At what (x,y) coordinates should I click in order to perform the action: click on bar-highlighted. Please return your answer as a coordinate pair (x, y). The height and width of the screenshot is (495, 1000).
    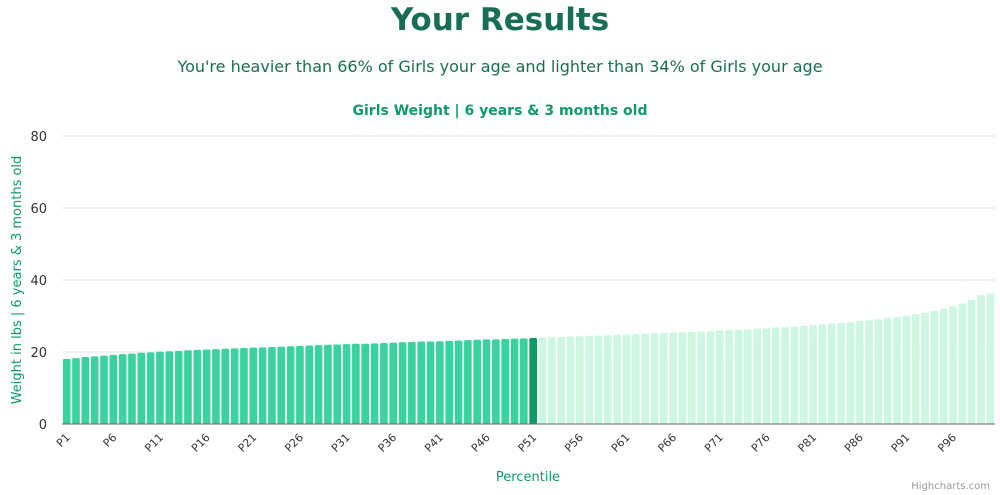
    Looking at the image, I should click on (533, 380).